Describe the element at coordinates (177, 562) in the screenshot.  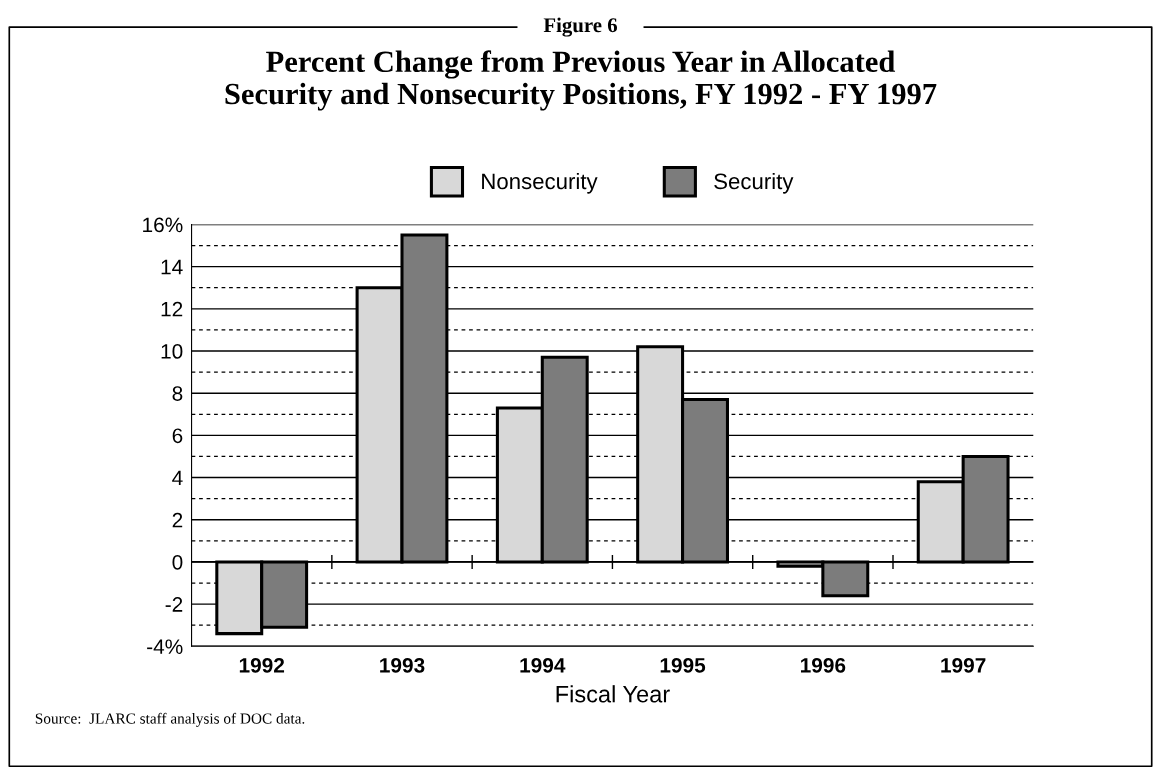
I see `y-tick-label: 0` at that location.